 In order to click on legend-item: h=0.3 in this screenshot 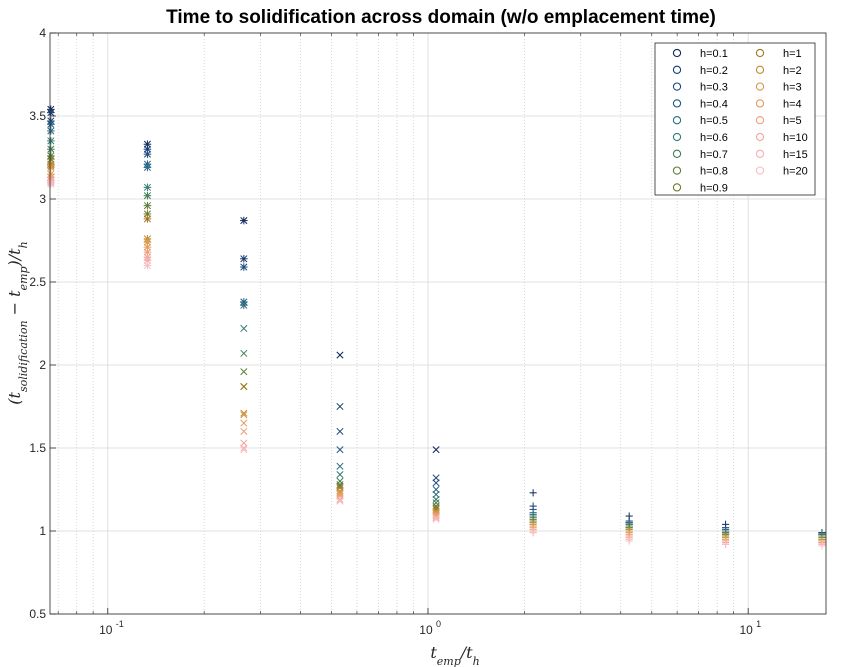, I will do `click(700, 88)`.